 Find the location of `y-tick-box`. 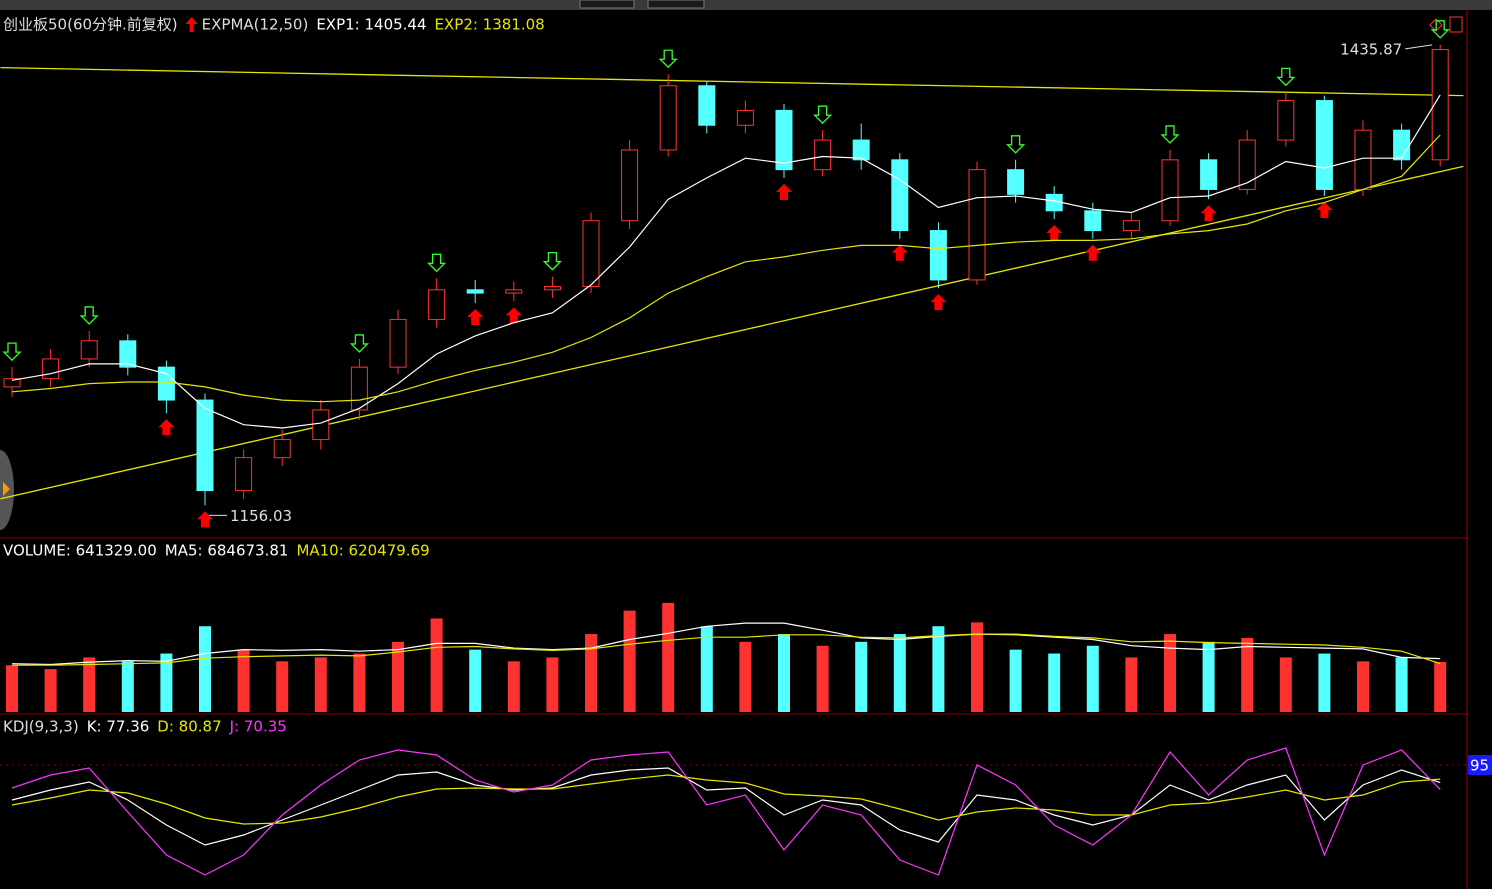

y-tick-box is located at coordinates (1480, 765).